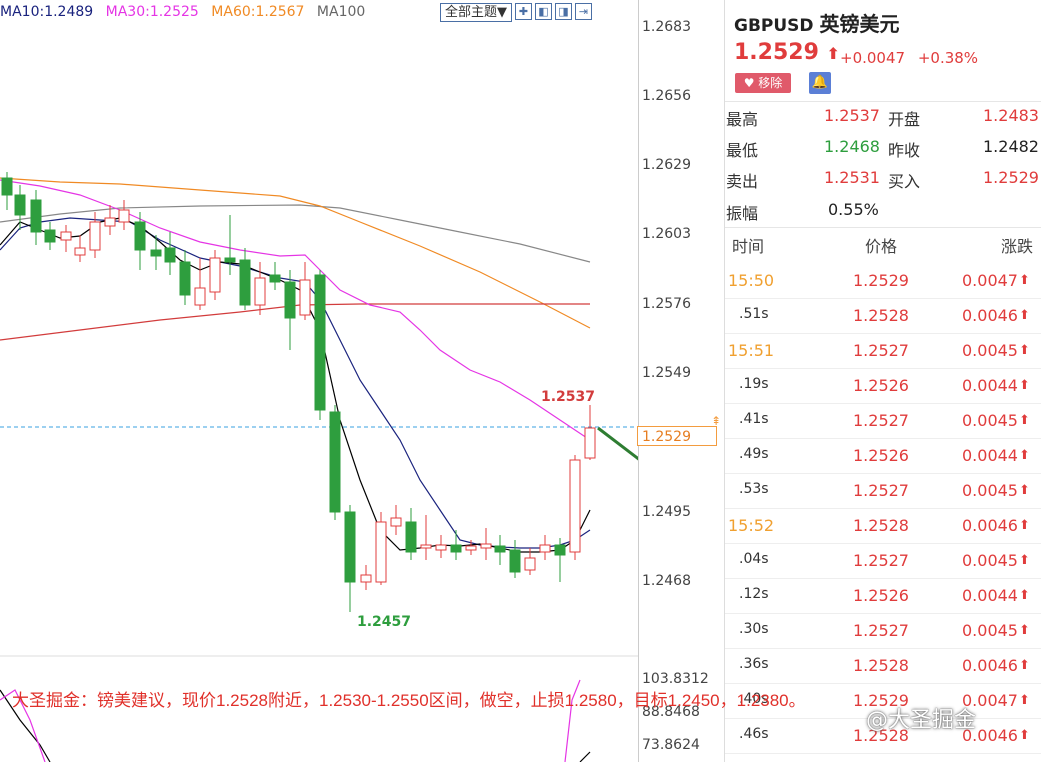 The height and width of the screenshot is (762, 1041). I want to click on indicator-tick: 103.8312, so click(675, 679).